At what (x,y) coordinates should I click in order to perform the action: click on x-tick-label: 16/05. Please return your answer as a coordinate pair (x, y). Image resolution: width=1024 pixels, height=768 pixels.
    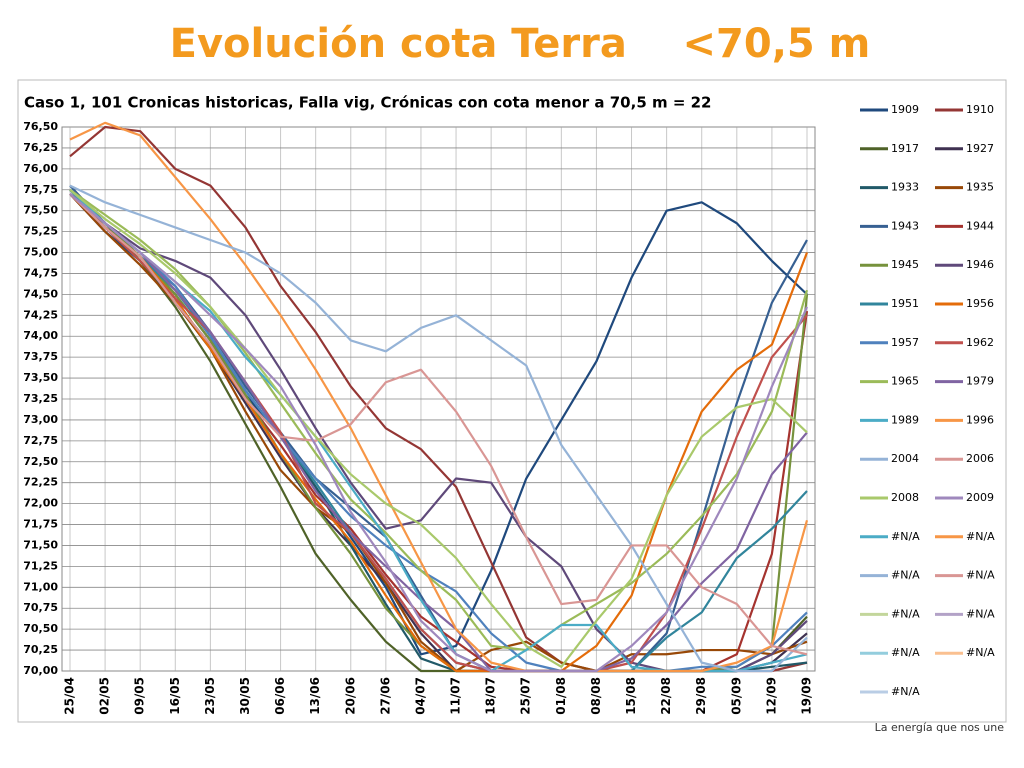
    Looking at the image, I should click on (175, 696).